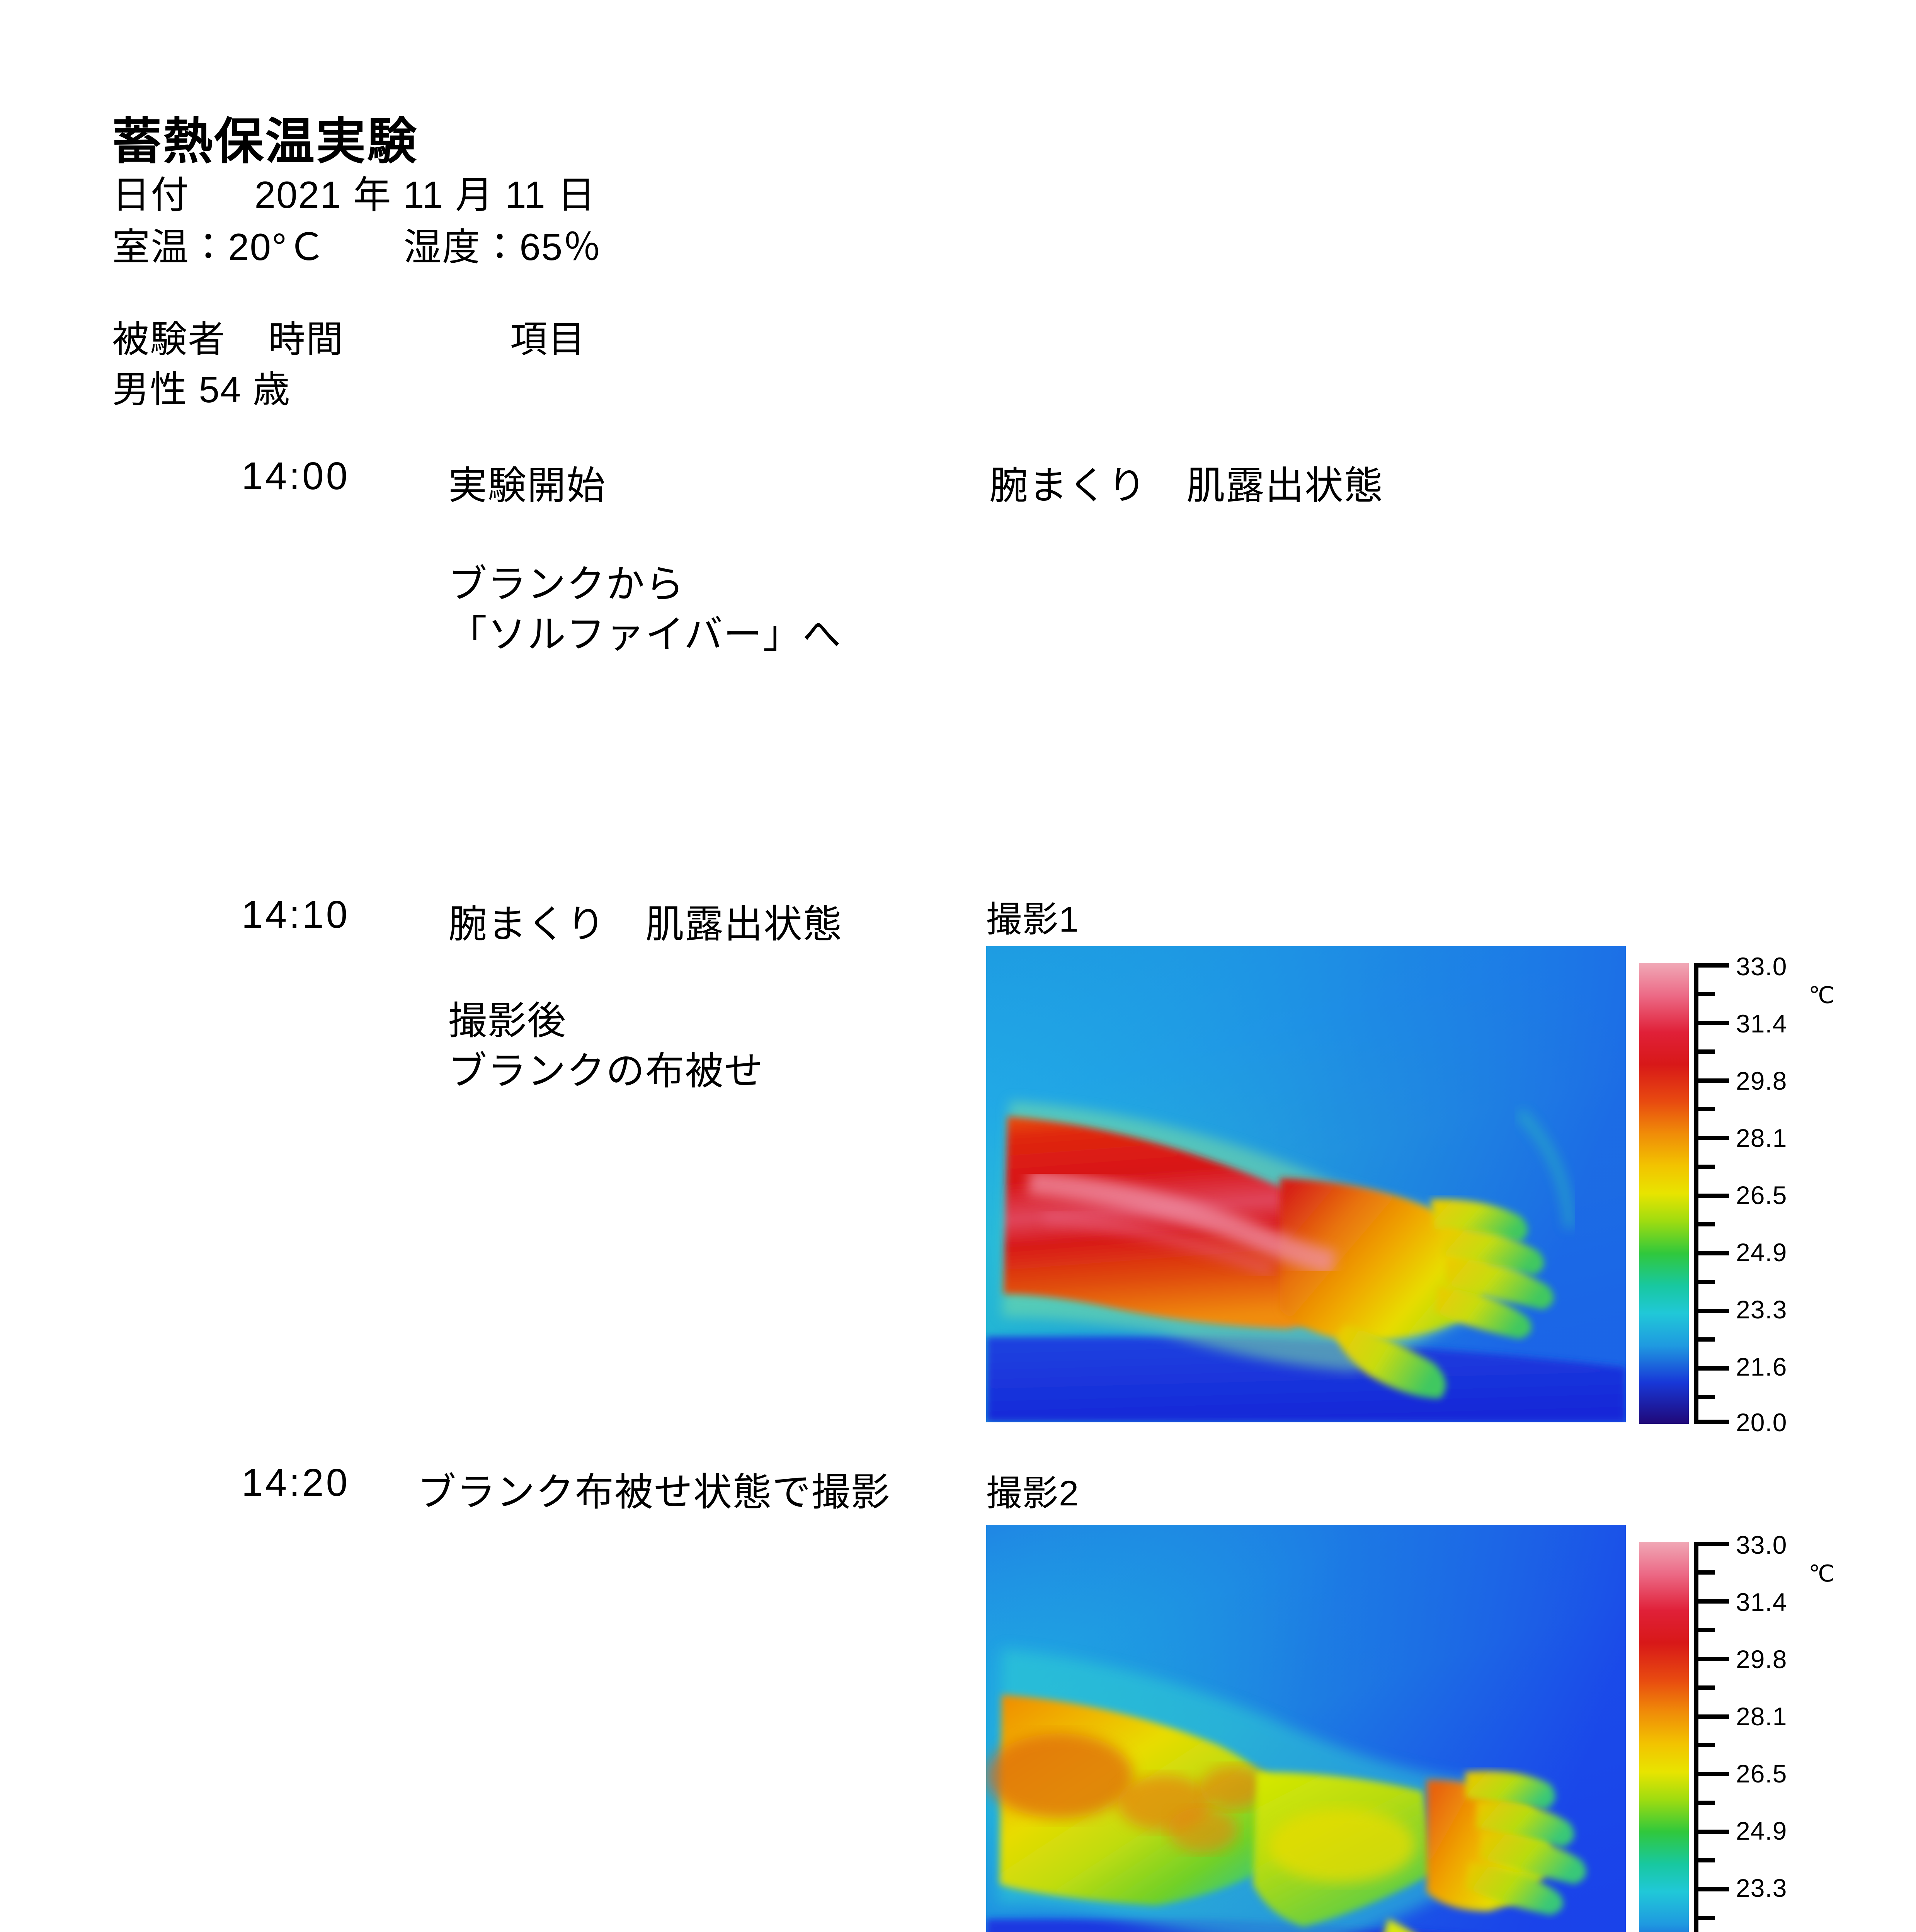 Image resolution: width=1916 pixels, height=1932 pixels. Describe the element at coordinates (1822, 995) in the screenshot. I see `colorbar-unit-1: ℃` at that location.